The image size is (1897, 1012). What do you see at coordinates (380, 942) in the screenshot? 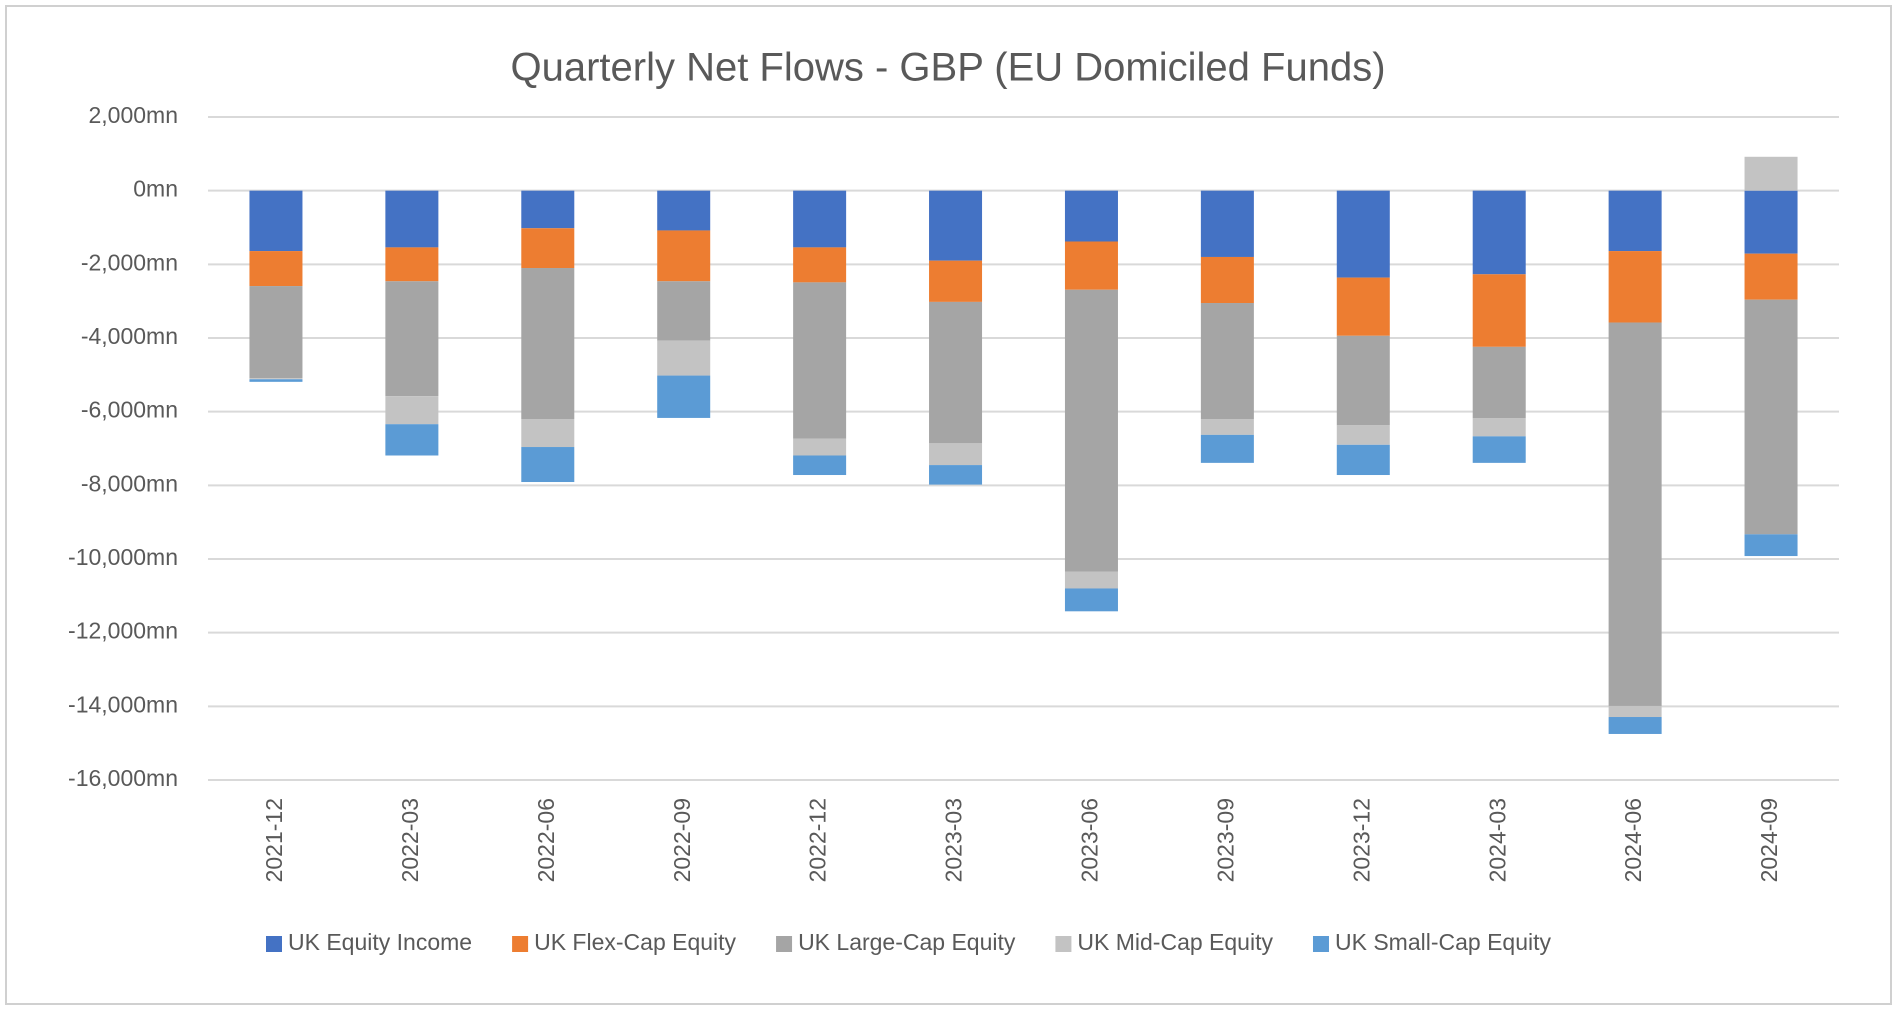
I see `legend-label: UK Equity Income` at bounding box center [380, 942].